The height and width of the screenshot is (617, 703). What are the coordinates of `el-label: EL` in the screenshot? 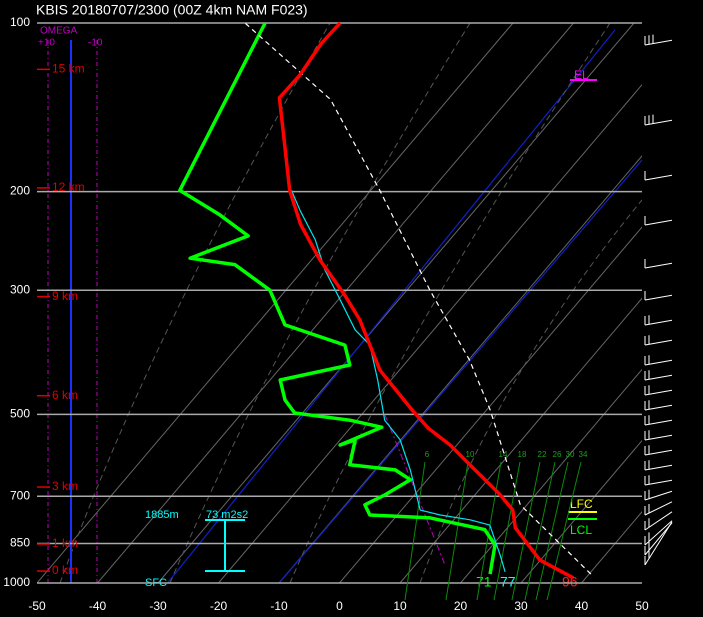 It's located at (581, 75).